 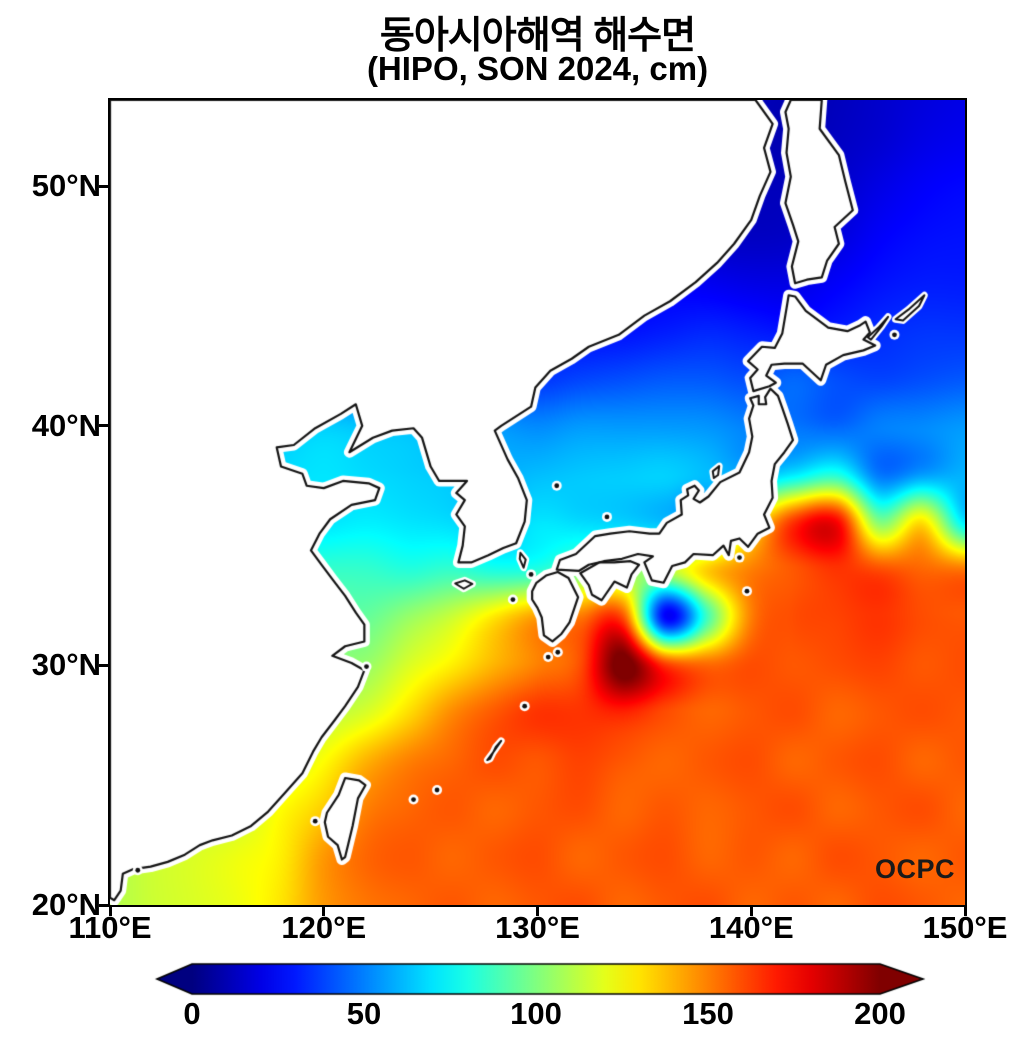 I want to click on y-axis-tick-label: 30°N, so click(x=66, y=665).